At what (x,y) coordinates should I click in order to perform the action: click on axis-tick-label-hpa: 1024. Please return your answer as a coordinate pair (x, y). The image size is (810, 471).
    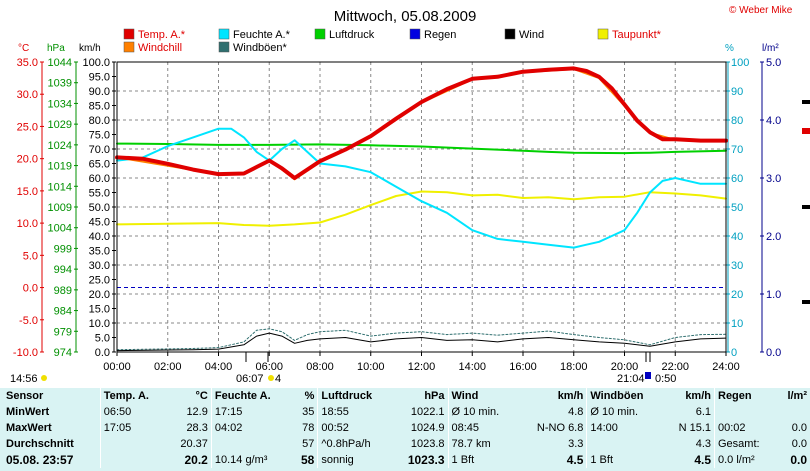
    Looking at the image, I should click on (60, 146).